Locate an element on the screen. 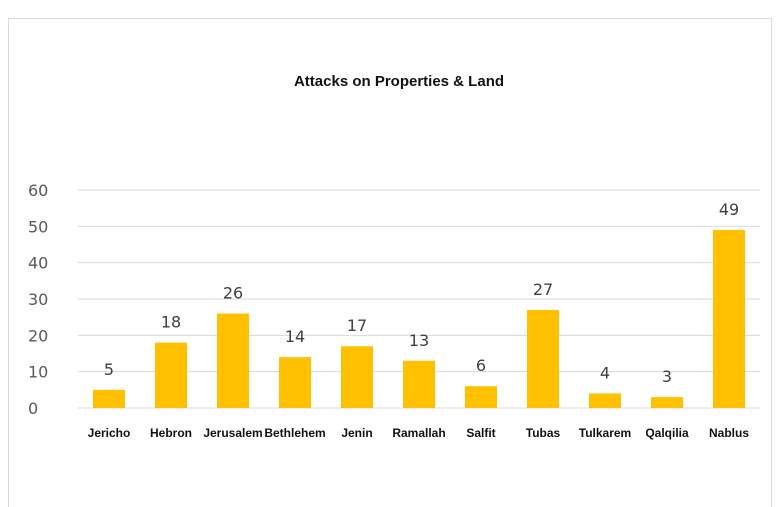  data-label: 5 is located at coordinates (109, 369).